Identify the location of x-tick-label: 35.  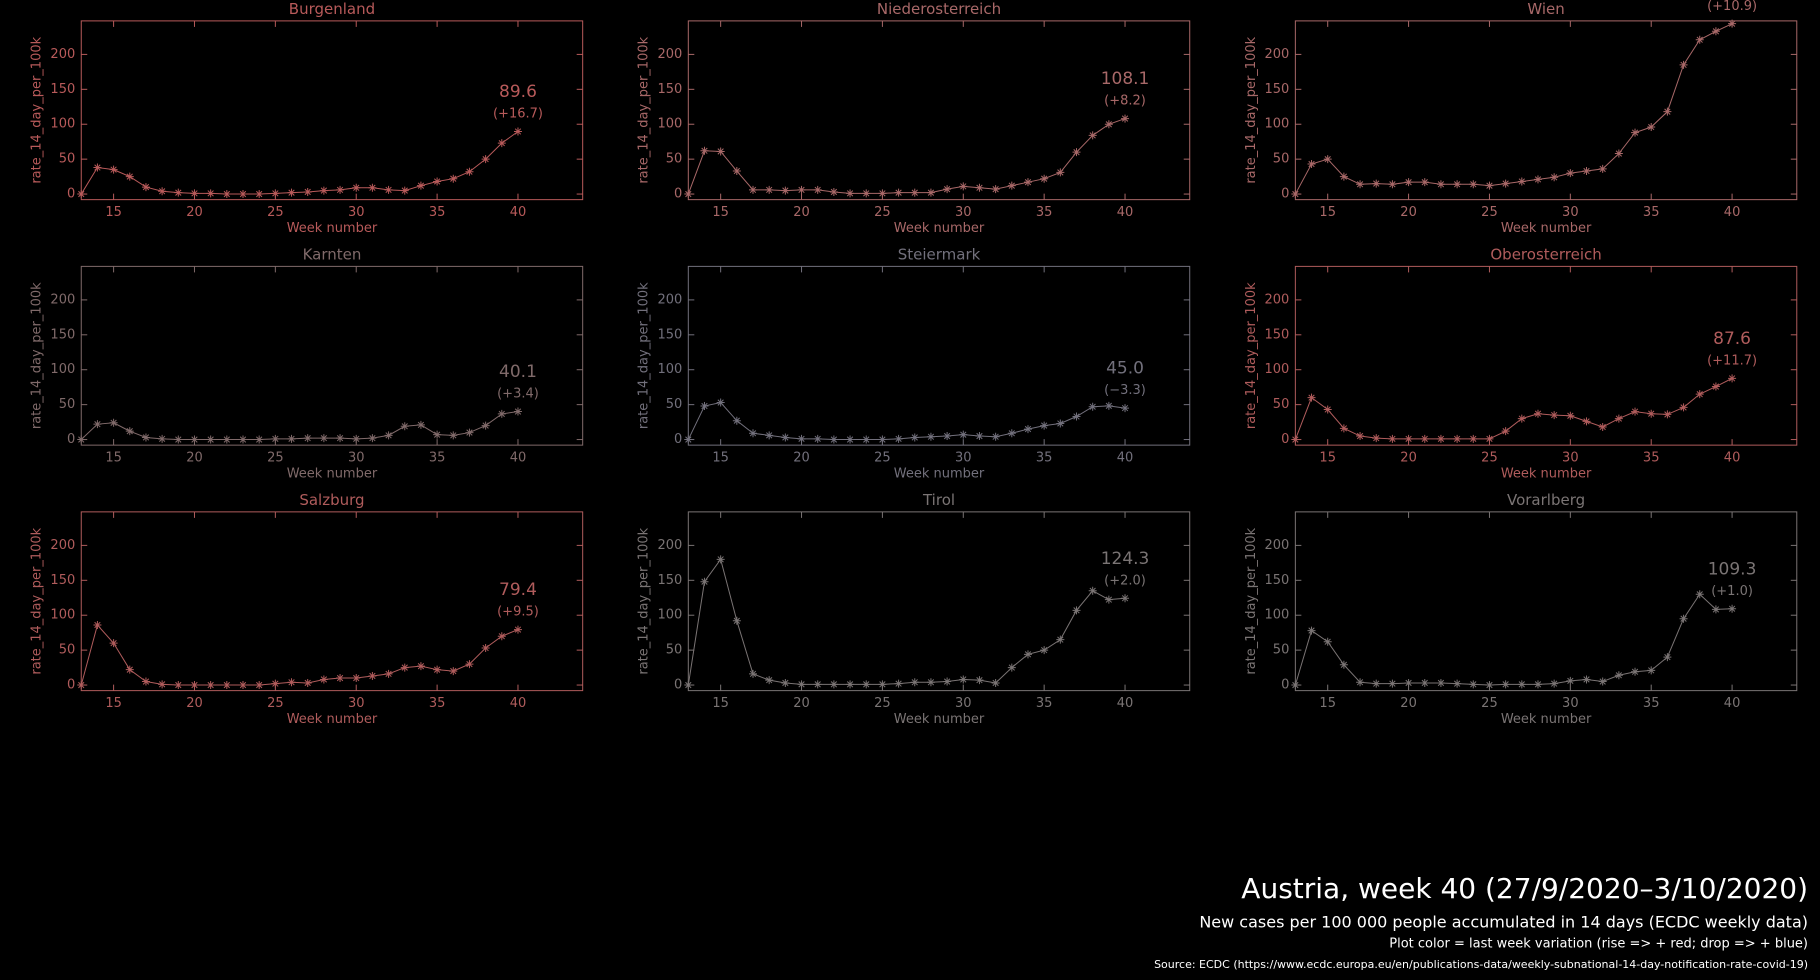
(1651, 212).